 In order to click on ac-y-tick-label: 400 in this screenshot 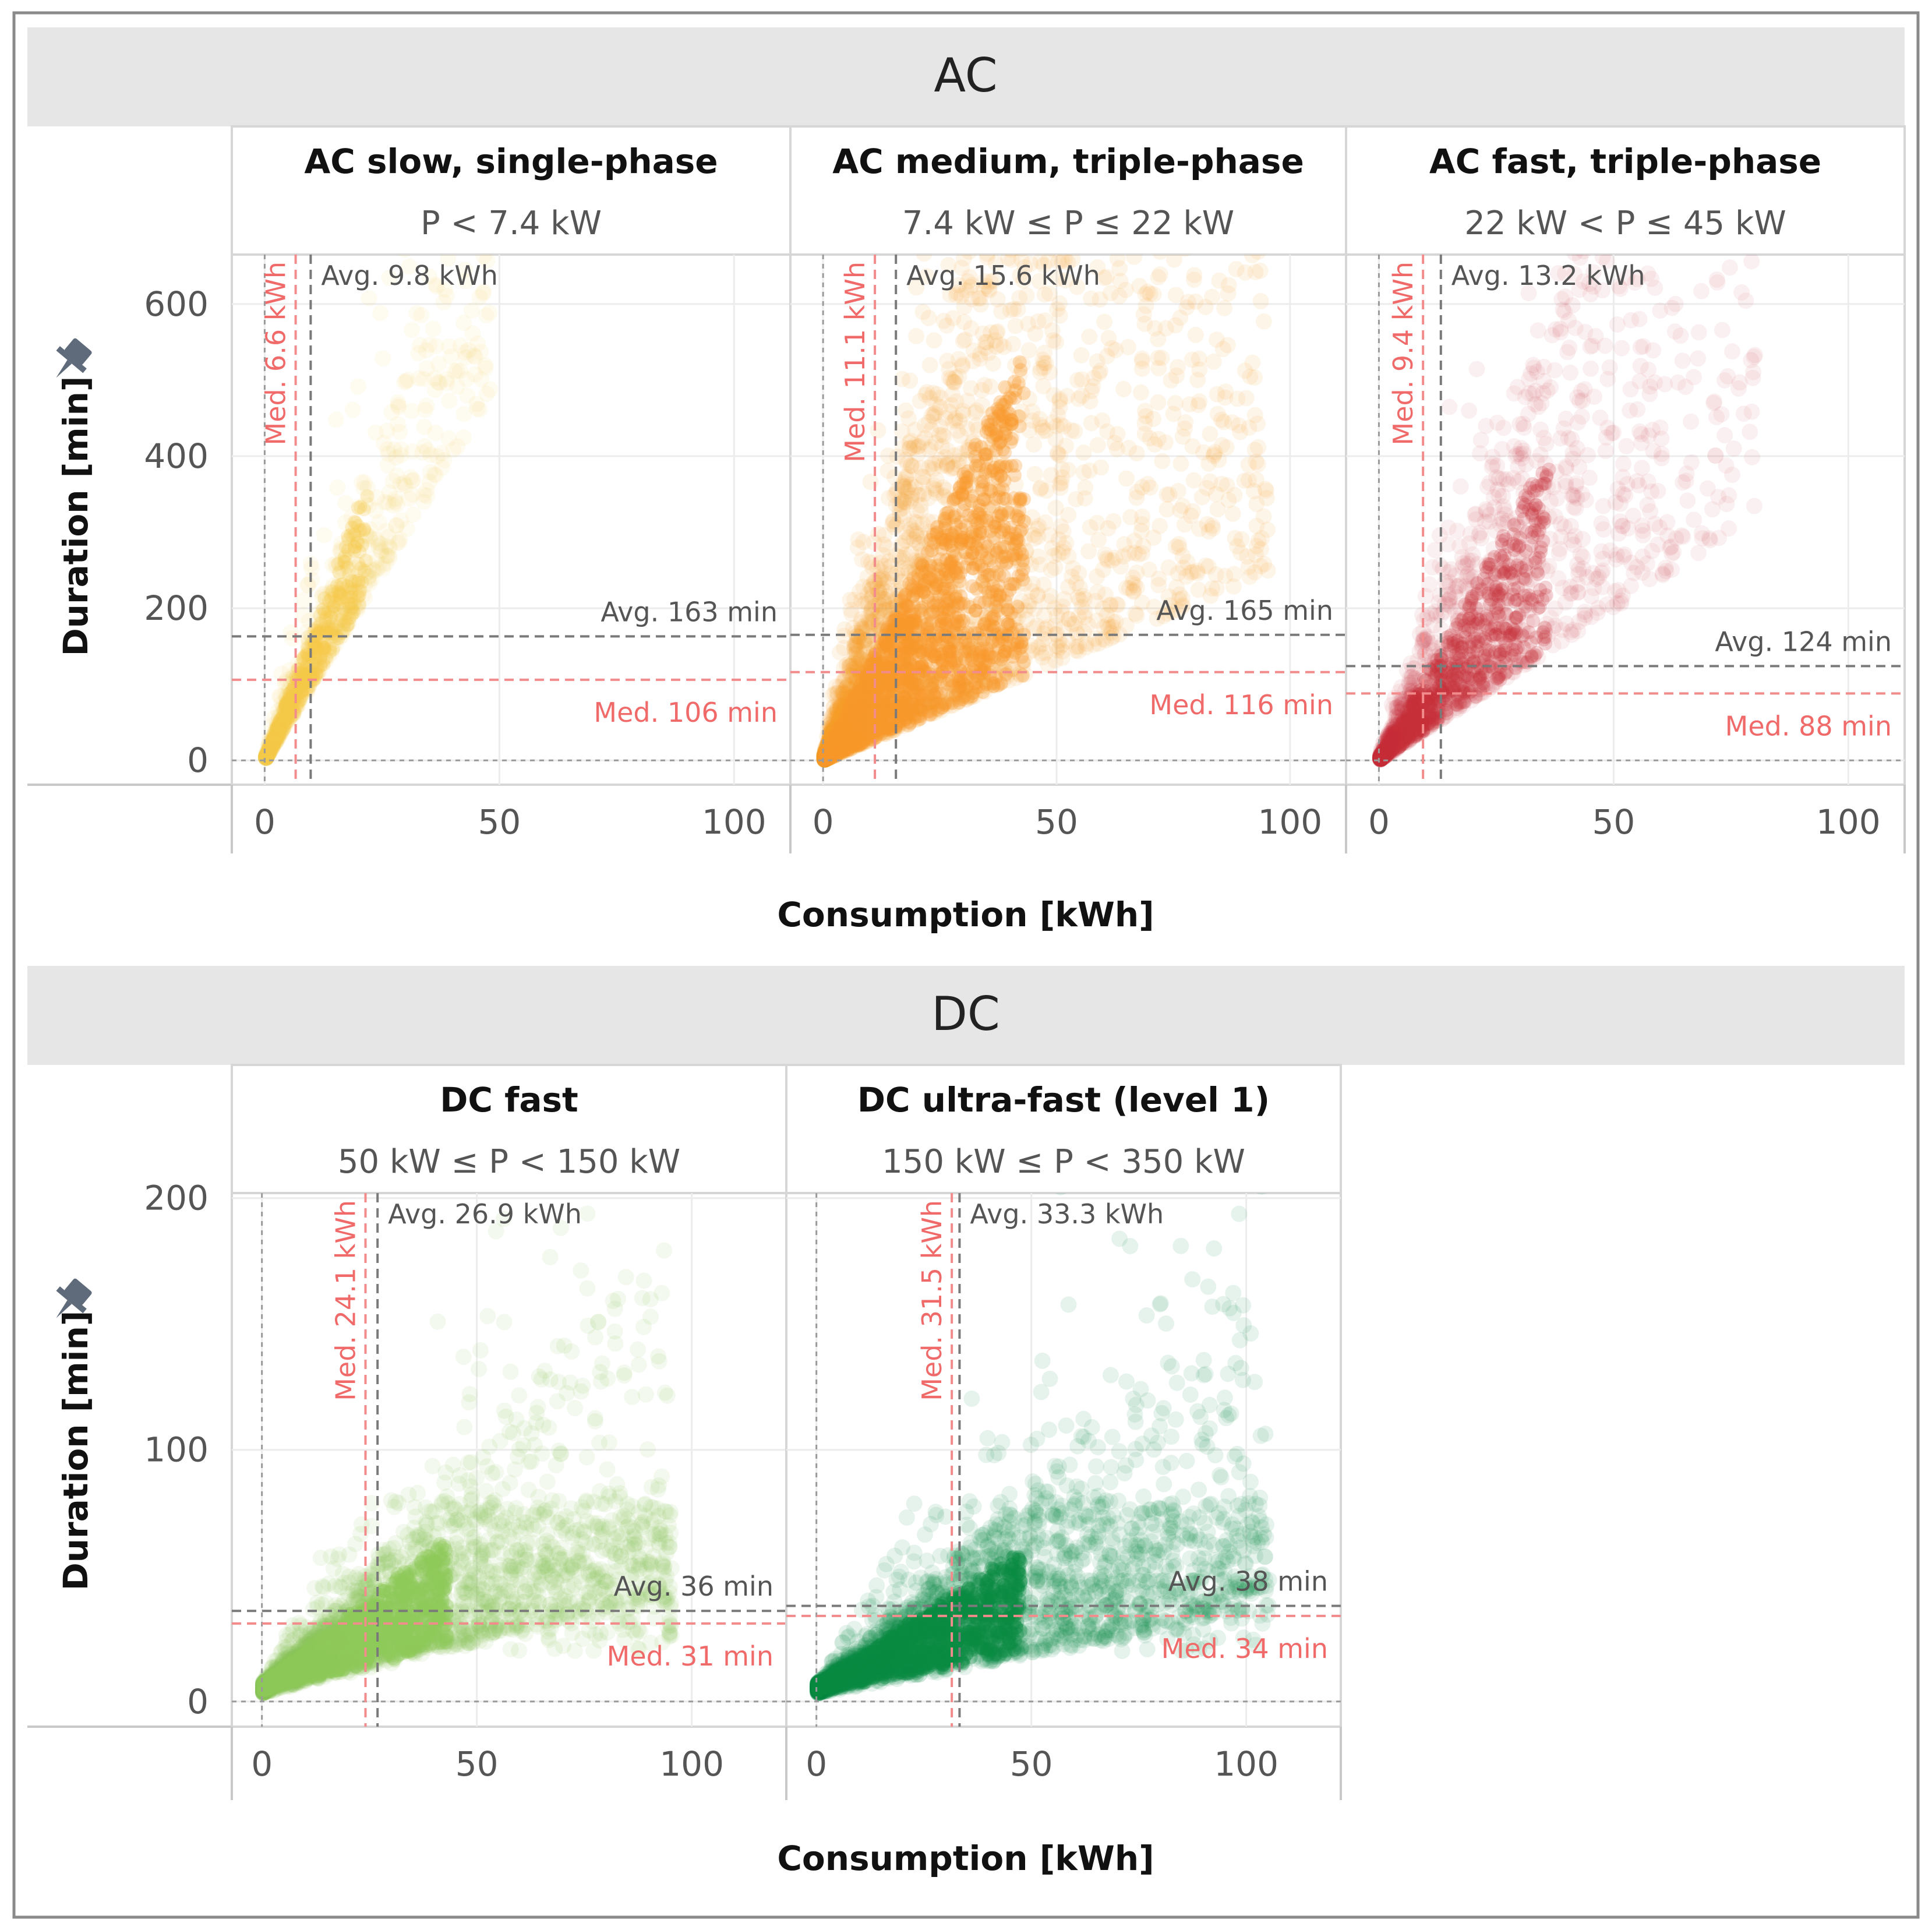, I will do `click(176, 456)`.